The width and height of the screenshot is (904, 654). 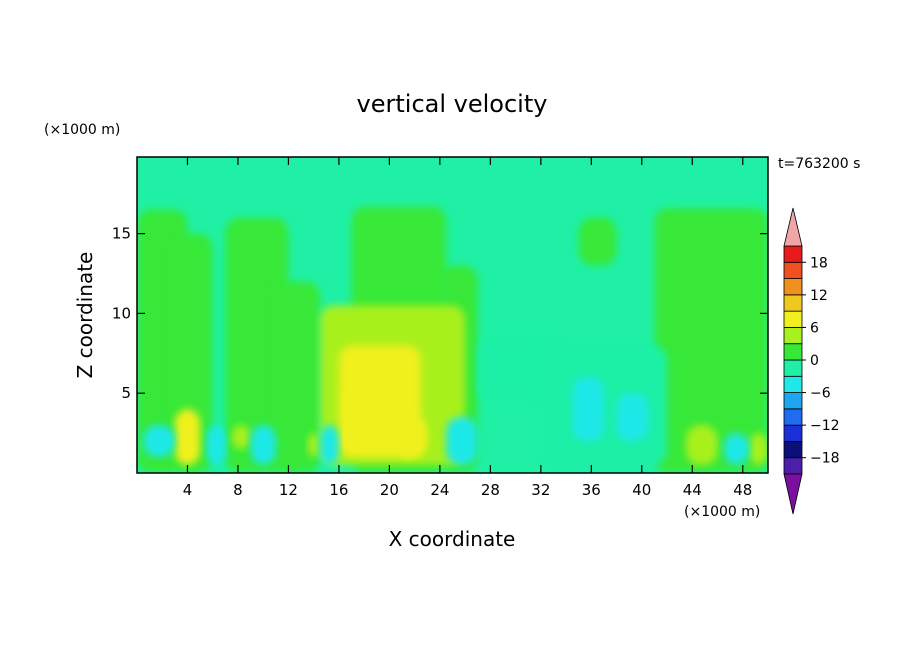 I want to click on colorbar-label: 12, so click(x=819, y=296).